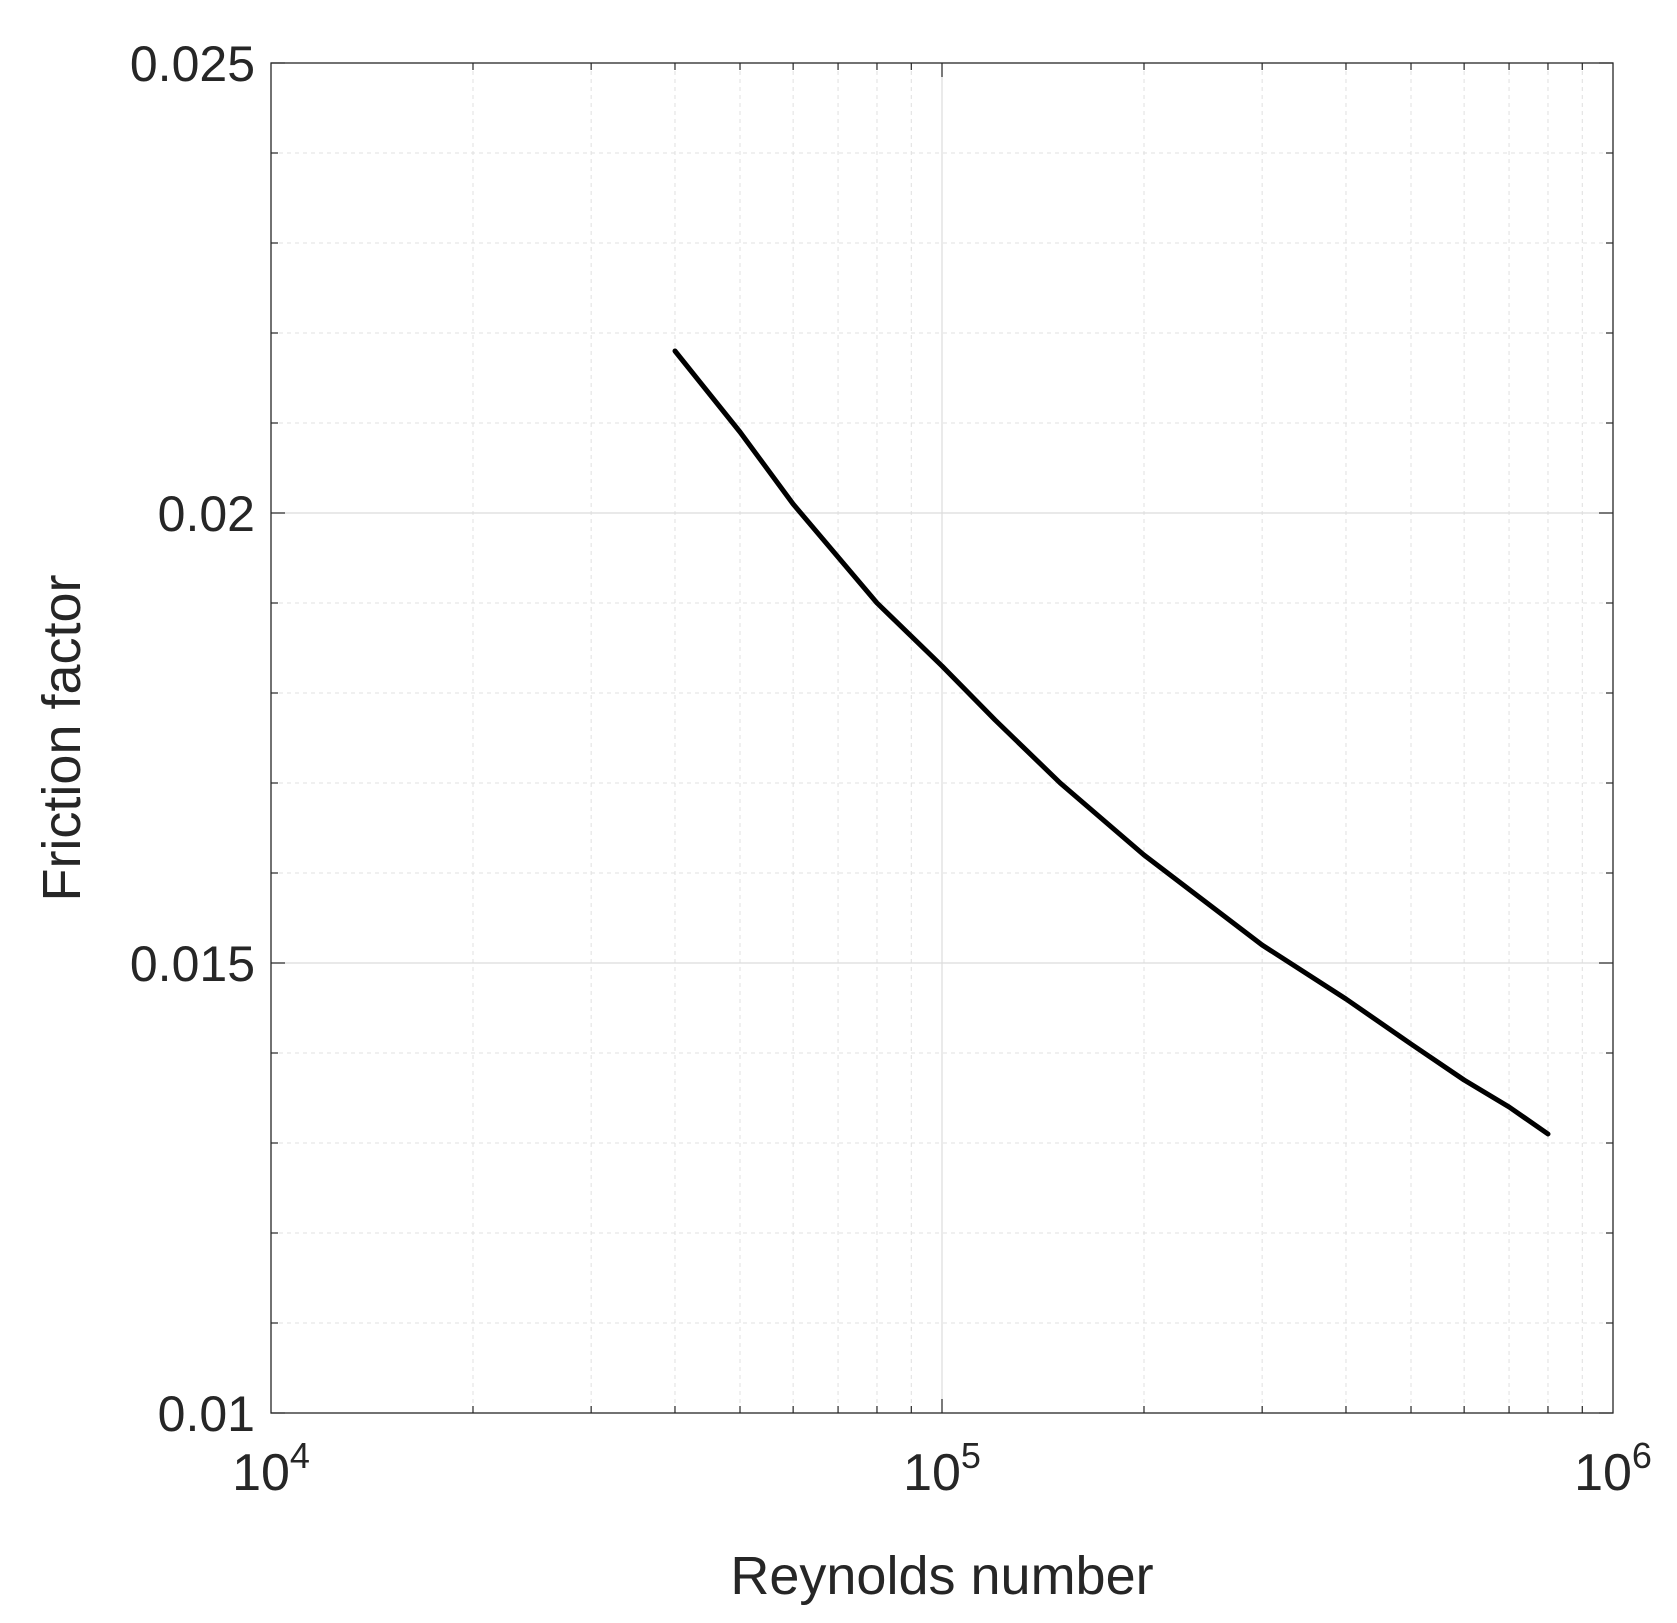  What do you see at coordinates (192, 739) in the screenshot?
I see `y-tick-labels: 0.01 0.015 0.02 0.025` at bounding box center [192, 739].